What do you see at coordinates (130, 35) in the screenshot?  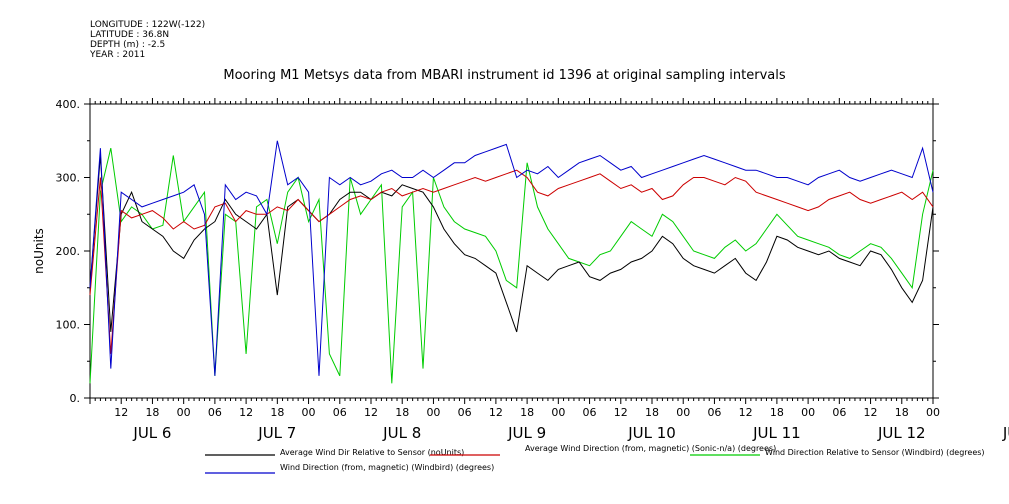 I see `latitude-label: LATITUDE : 36.8N` at bounding box center [130, 35].